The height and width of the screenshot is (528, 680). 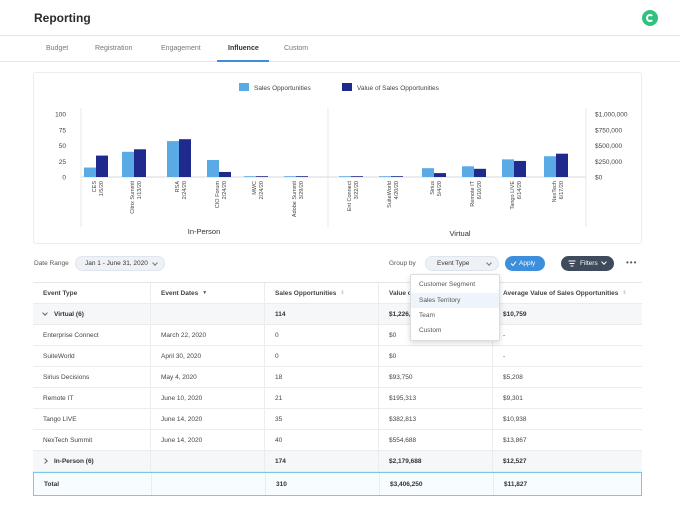 What do you see at coordinates (516, 195) in the screenshot?
I see `x-tick-label-group: Tango LIVE 6/14/20` at bounding box center [516, 195].